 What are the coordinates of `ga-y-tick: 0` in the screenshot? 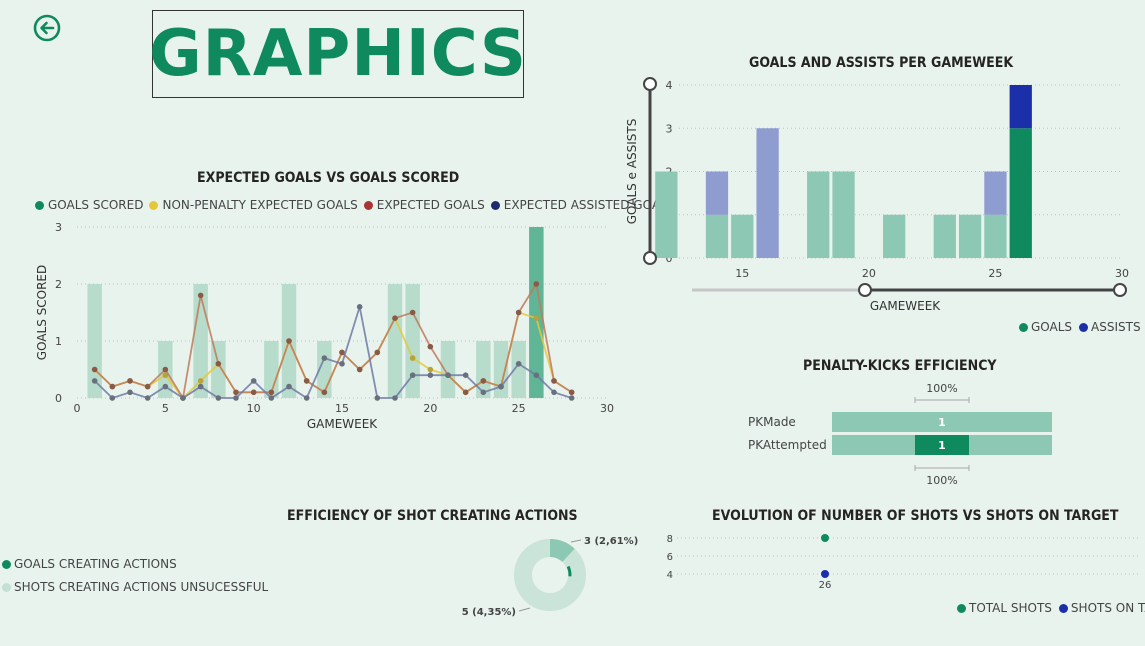 It's located at (669, 258).